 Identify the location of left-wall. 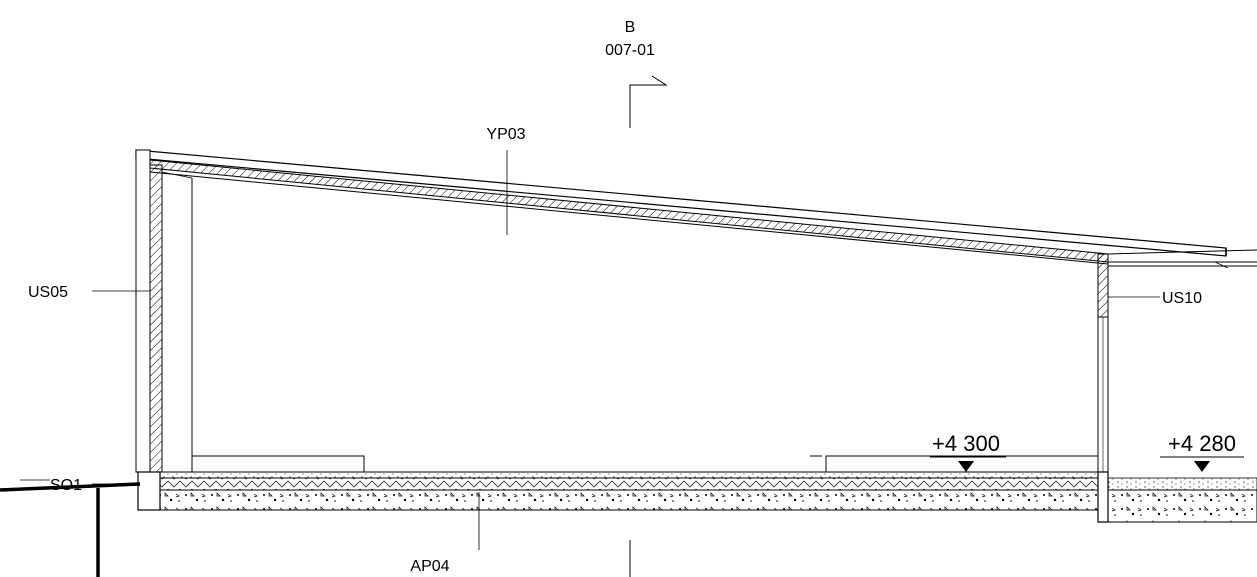
(164, 311).